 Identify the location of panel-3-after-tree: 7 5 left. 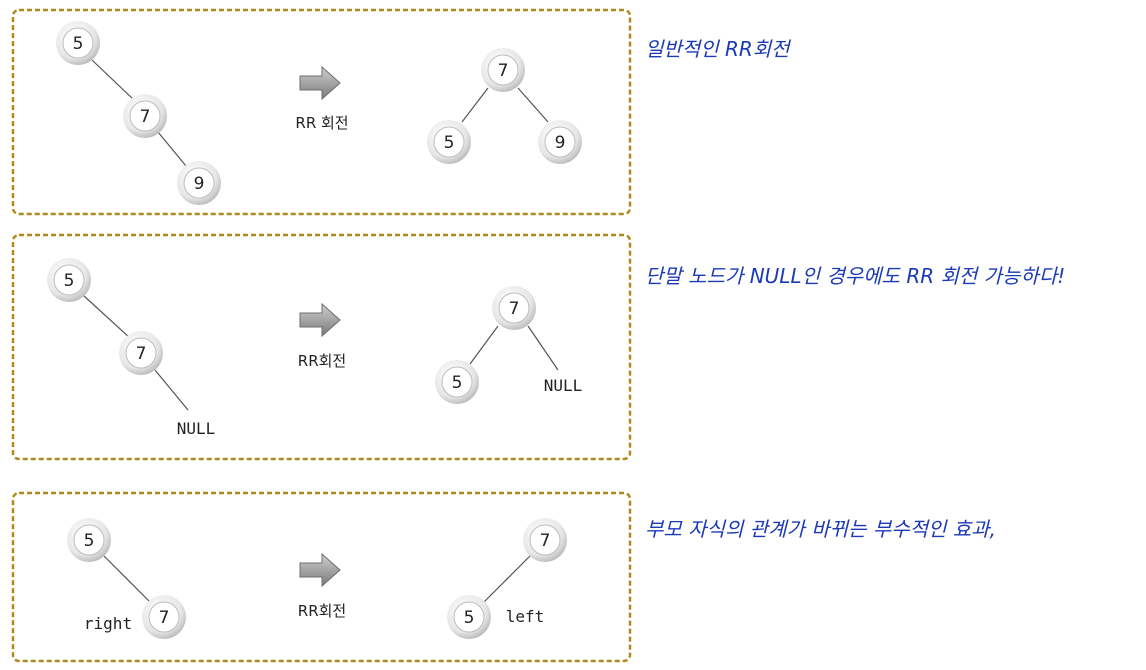
(507, 578).